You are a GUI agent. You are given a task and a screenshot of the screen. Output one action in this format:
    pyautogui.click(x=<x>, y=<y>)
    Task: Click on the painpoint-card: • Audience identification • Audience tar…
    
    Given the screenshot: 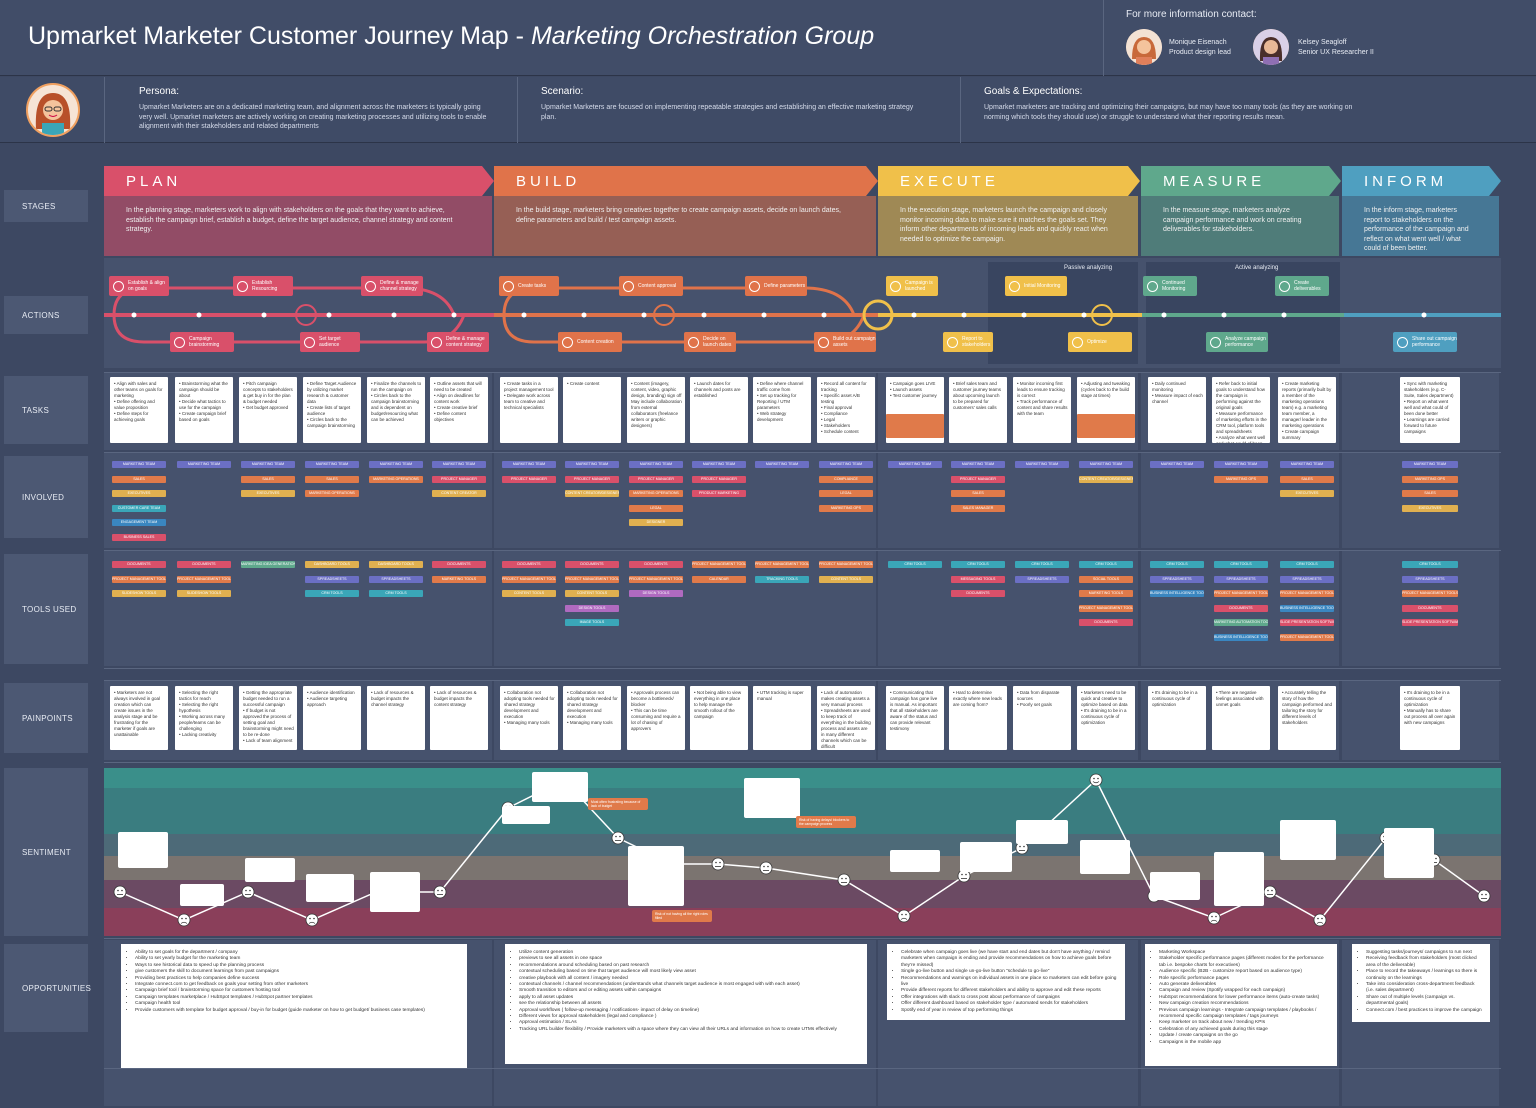 What is the action you would take?
    pyautogui.click(x=332, y=718)
    